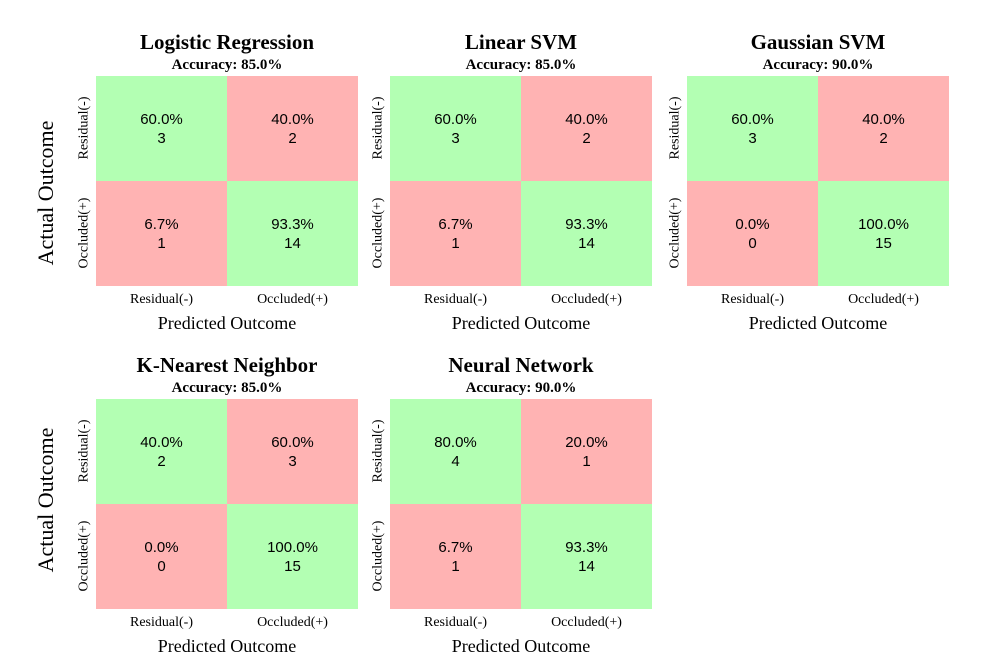 The image size is (987, 668). What do you see at coordinates (45, 193) in the screenshot?
I see `figure-ylabel-top: Actual Outcome` at bounding box center [45, 193].